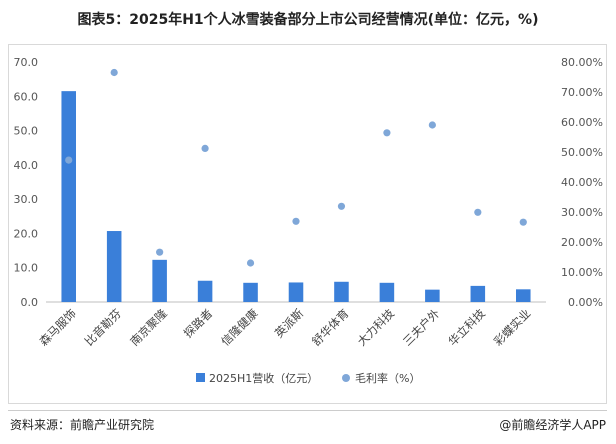 Image resolution: width=616 pixels, height=444 pixels. Describe the element at coordinates (26, 165) in the screenshot. I see `y-left-tick-label: 40.0` at that location.